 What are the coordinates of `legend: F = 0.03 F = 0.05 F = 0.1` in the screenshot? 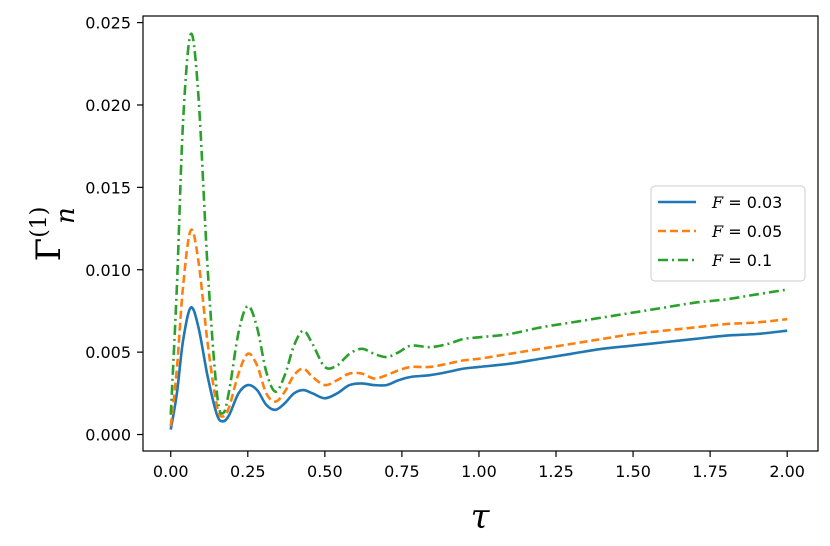 It's located at (728, 233).